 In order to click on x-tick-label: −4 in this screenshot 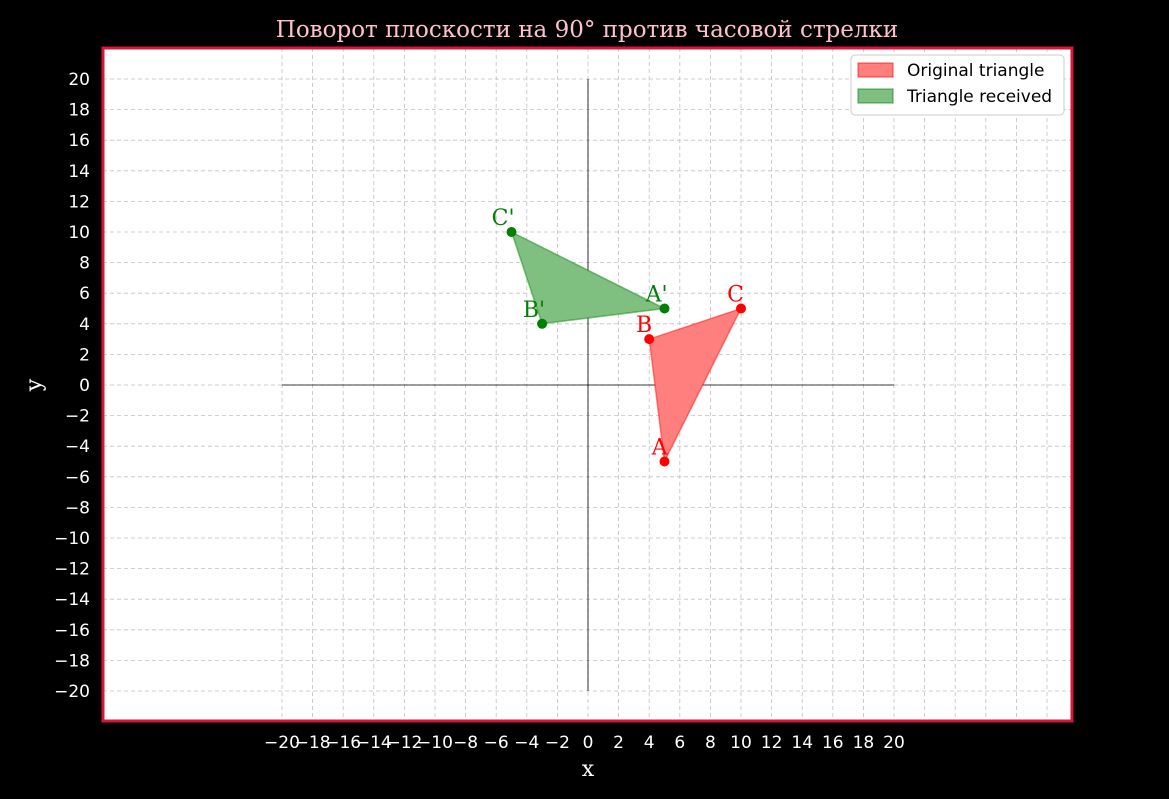, I will do `click(526, 743)`.